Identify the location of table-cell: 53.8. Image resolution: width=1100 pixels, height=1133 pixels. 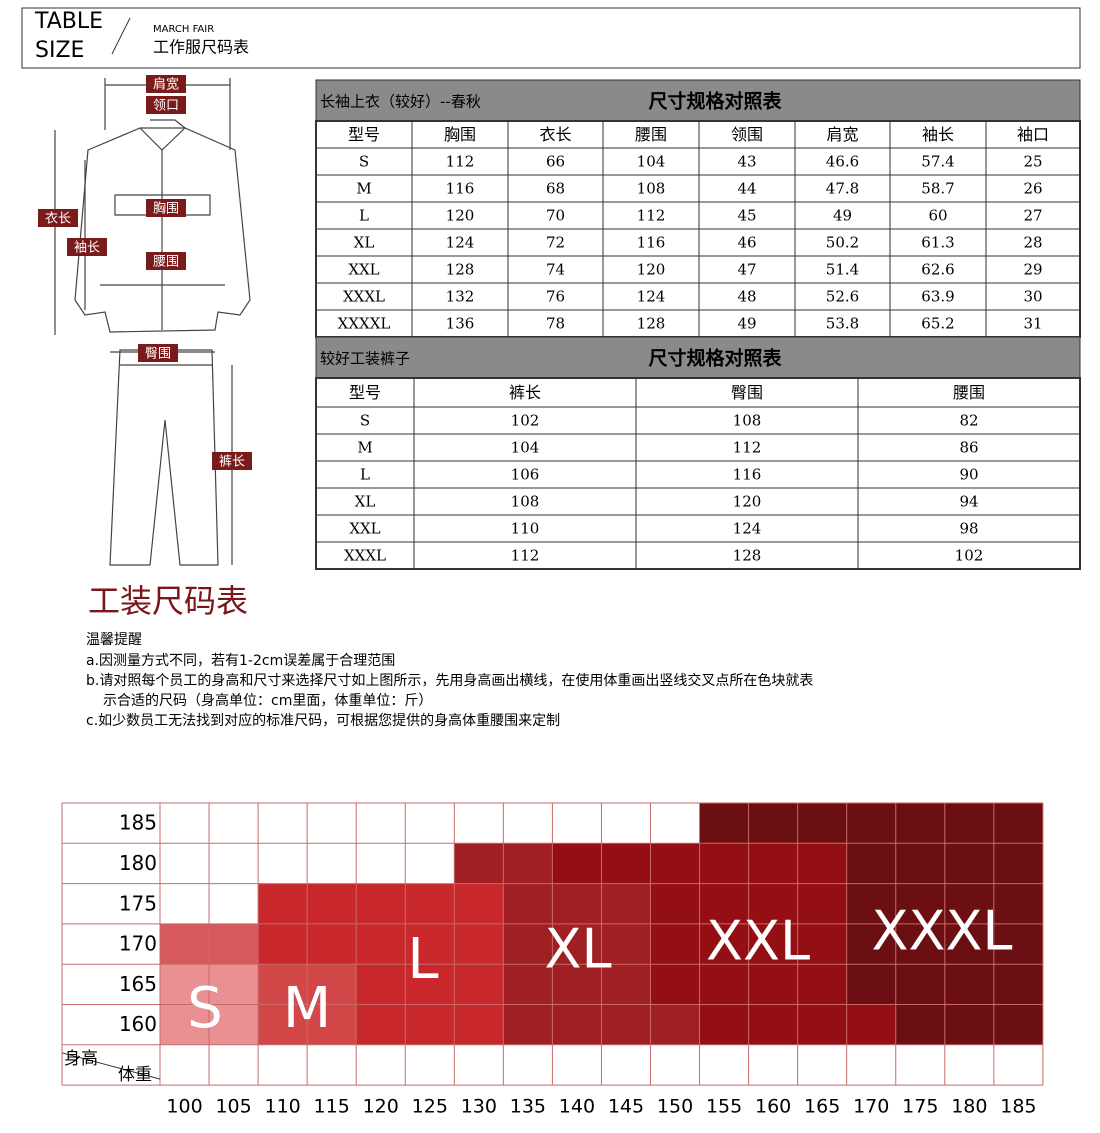
(842, 324).